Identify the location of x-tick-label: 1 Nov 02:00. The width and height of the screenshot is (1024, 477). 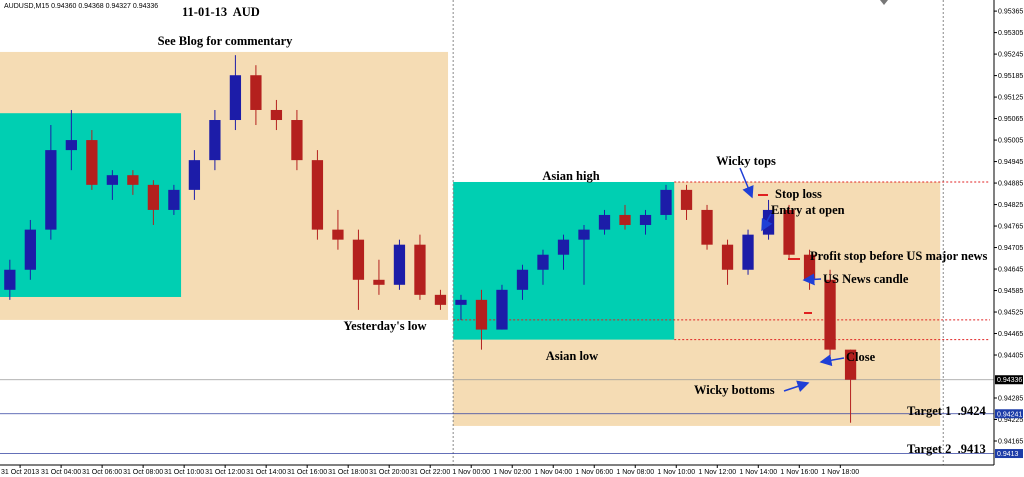
(512, 472).